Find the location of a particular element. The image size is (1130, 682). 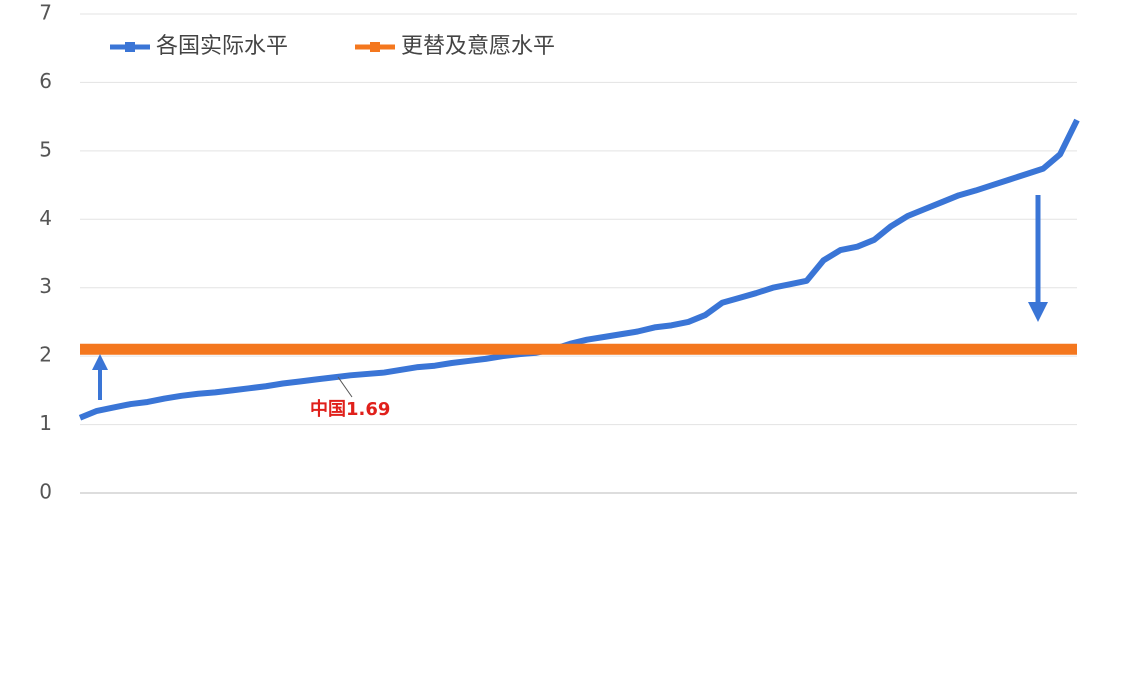

annotation-leader is located at coordinates (345, 387).